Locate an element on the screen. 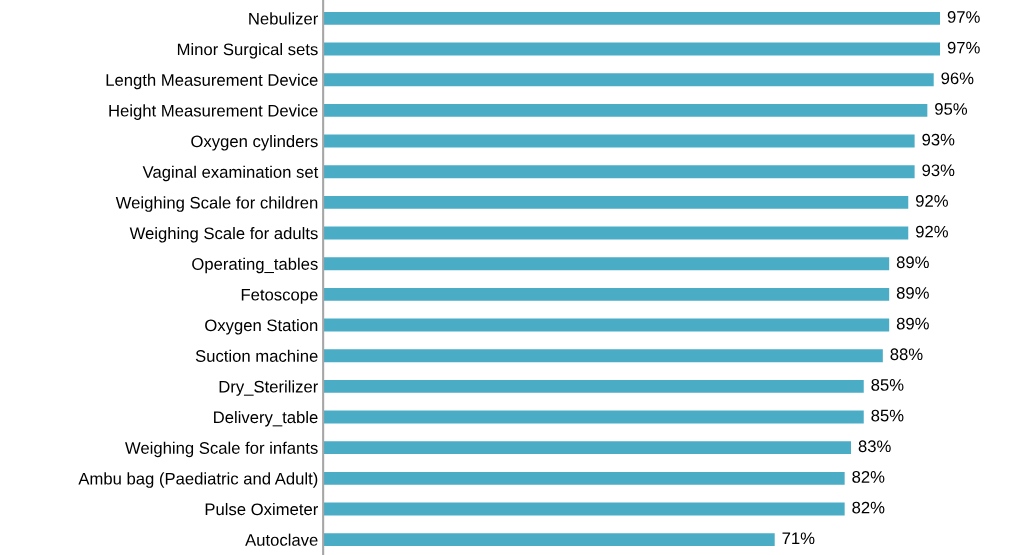  data-label: 95% is located at coordinates (951, 109).